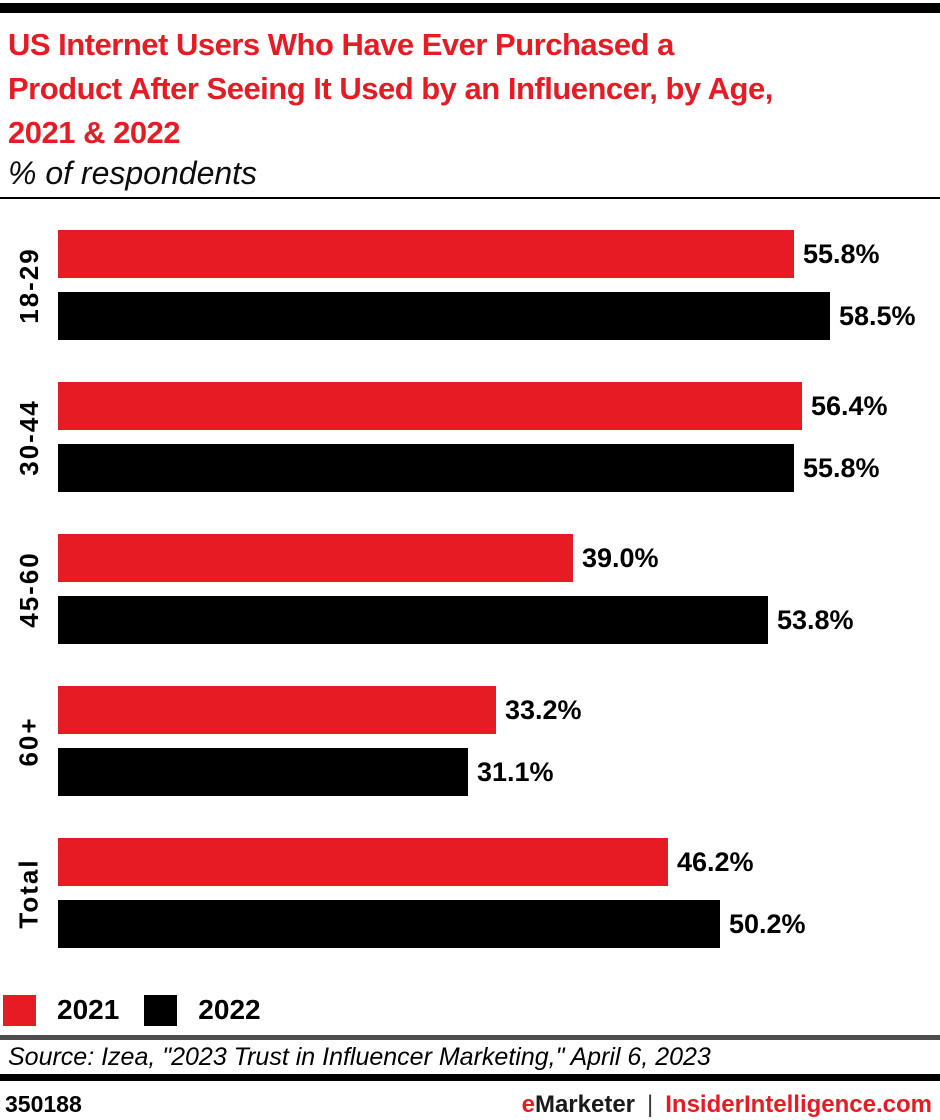 The height and width of the screenshot is (1120, 940). Describe the element at coordinates (815, 619) in the screenshot. I see `value-label-2022-45-60: 53.8%` at that location.